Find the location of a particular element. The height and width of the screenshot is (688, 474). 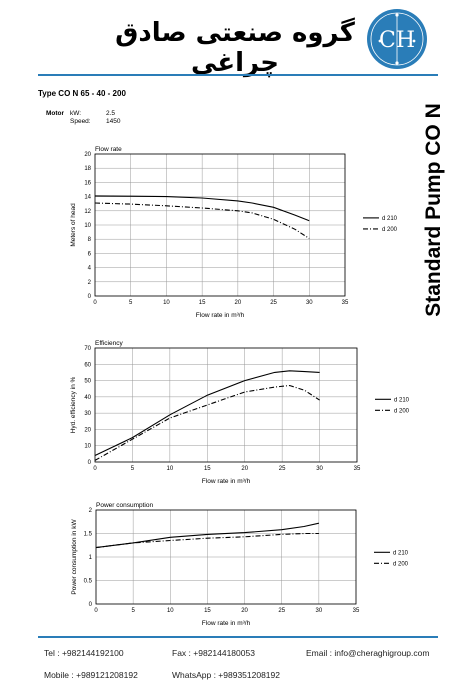

y-tick-label: 1.5 is located at coordinates (88, 535).